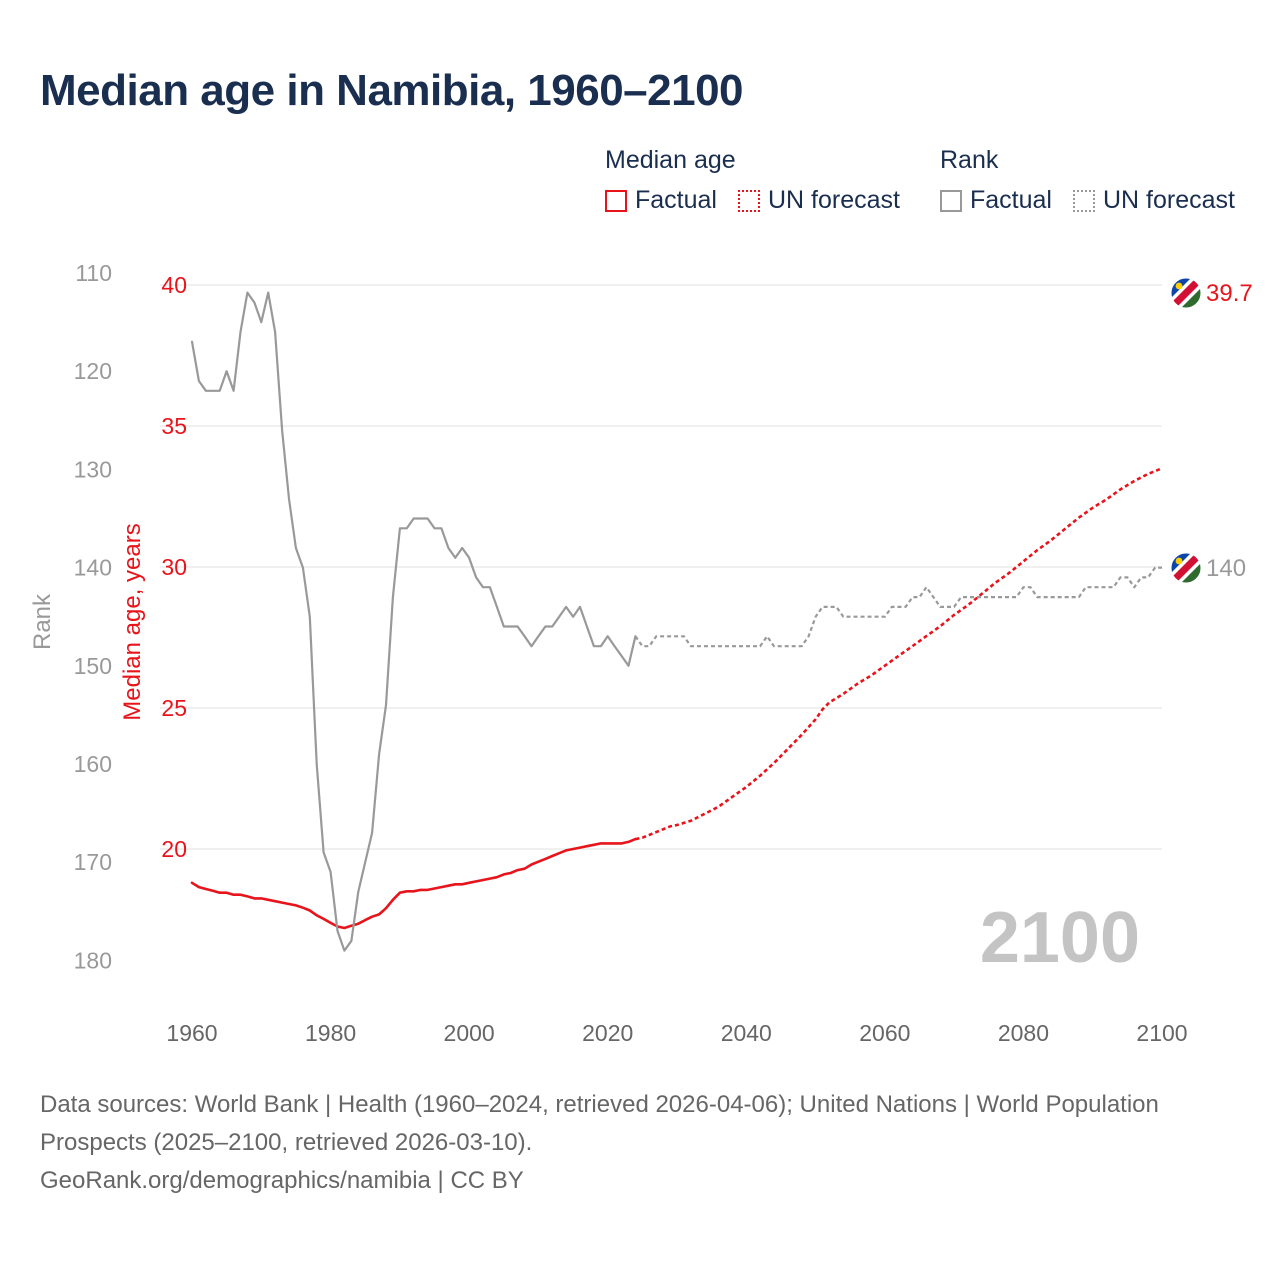  Describe the element at coordinates (93, 862) in the screenshot. I see `rank-tick-label: 170` at that location.